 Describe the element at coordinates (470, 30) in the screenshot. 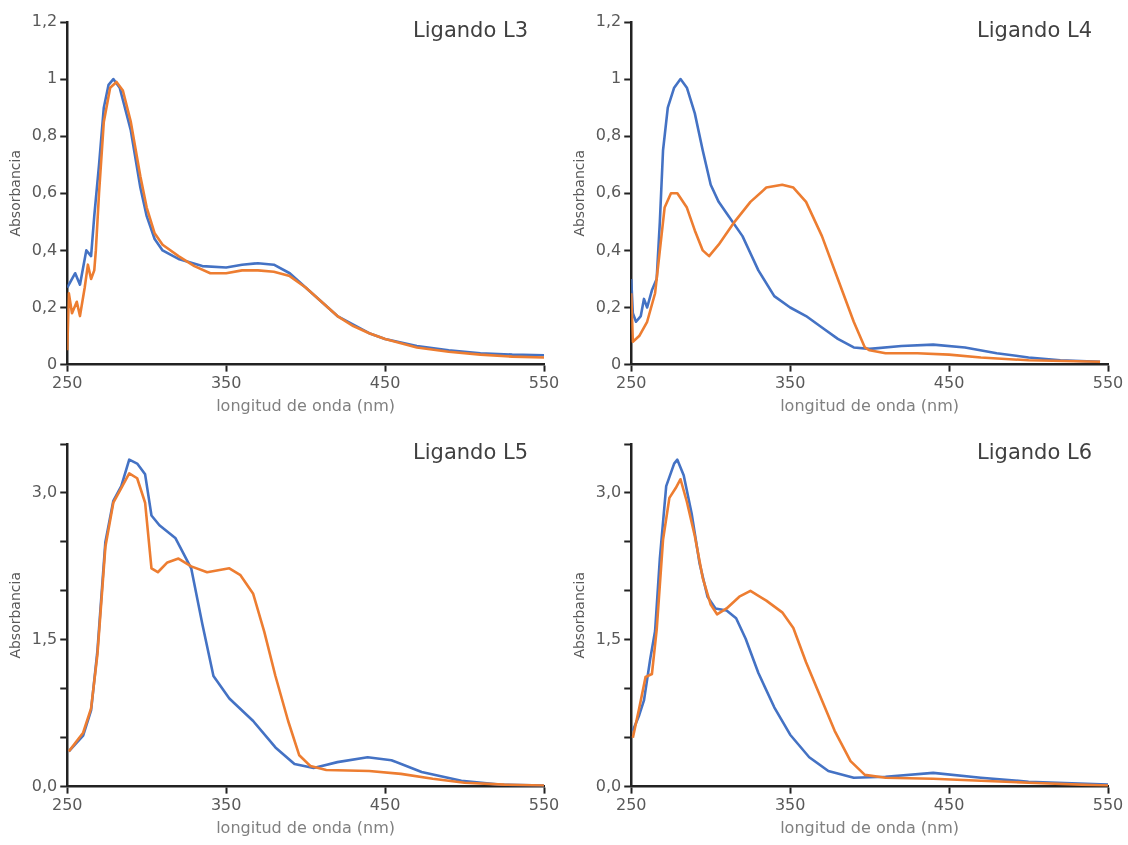

I see `chart-title: Ligando L3` at that location.